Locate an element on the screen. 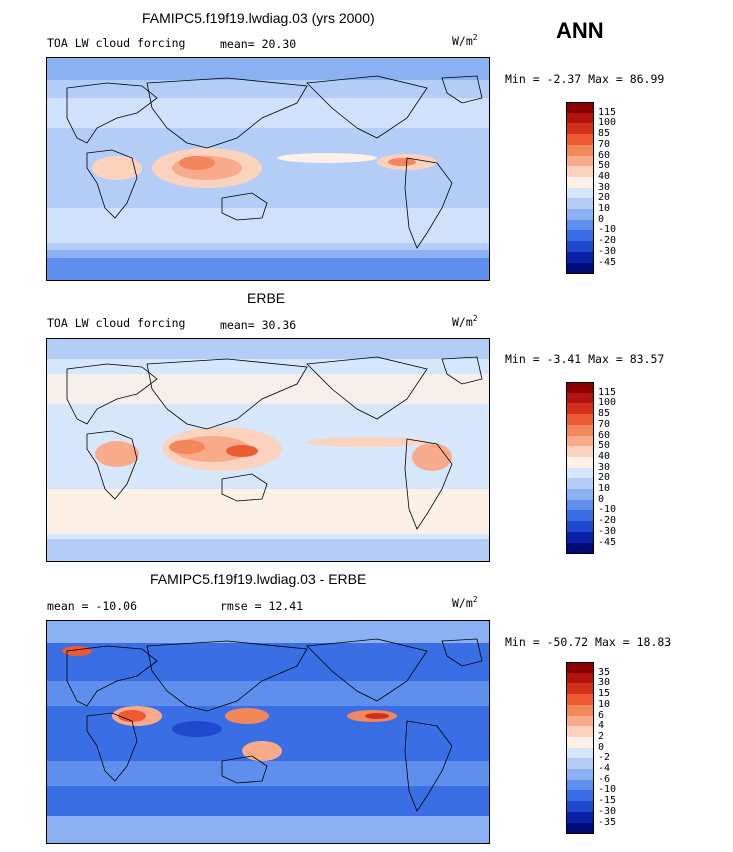 The image size is (733, 852). colorbar-tick-label: -15 is located at coordinates (607, 801).